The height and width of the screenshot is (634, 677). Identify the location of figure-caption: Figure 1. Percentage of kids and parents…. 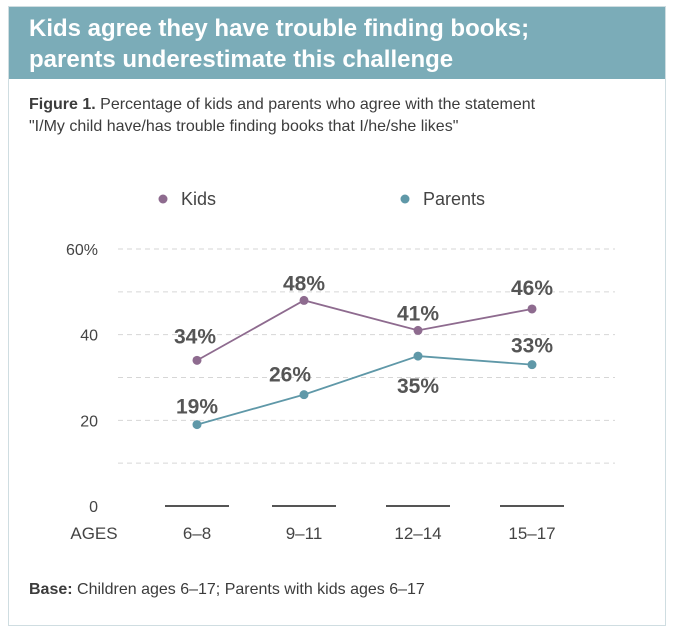
(344, 116).